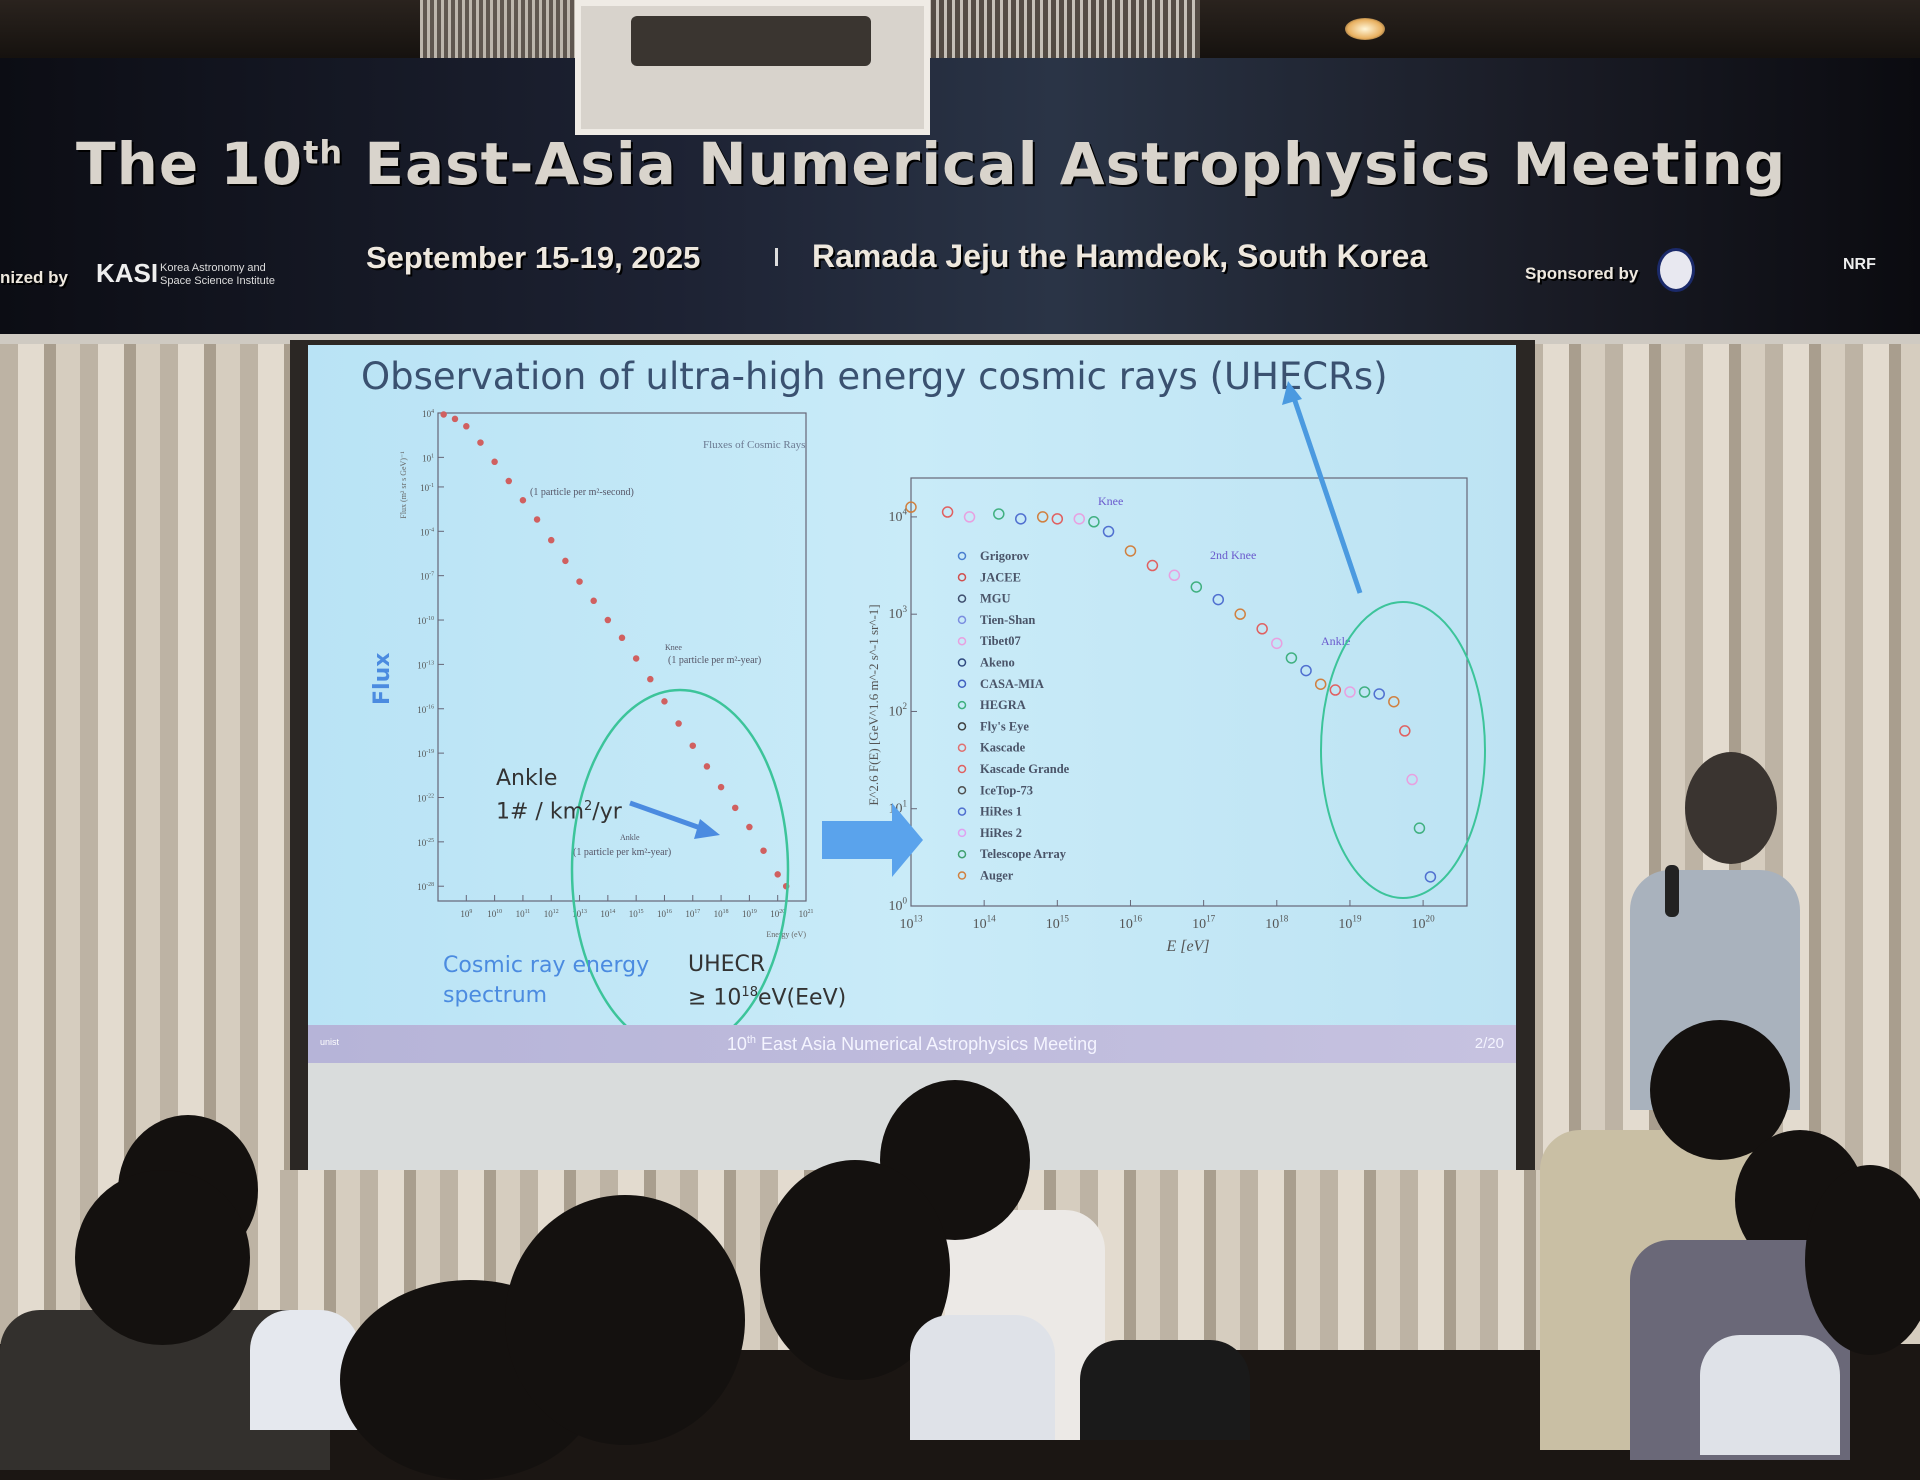 This screenshot has height=1480, width=1920. Describe the element at coordinates (1003, 748) in the screenshot. I see `legend-entry: Kascade` at that location.